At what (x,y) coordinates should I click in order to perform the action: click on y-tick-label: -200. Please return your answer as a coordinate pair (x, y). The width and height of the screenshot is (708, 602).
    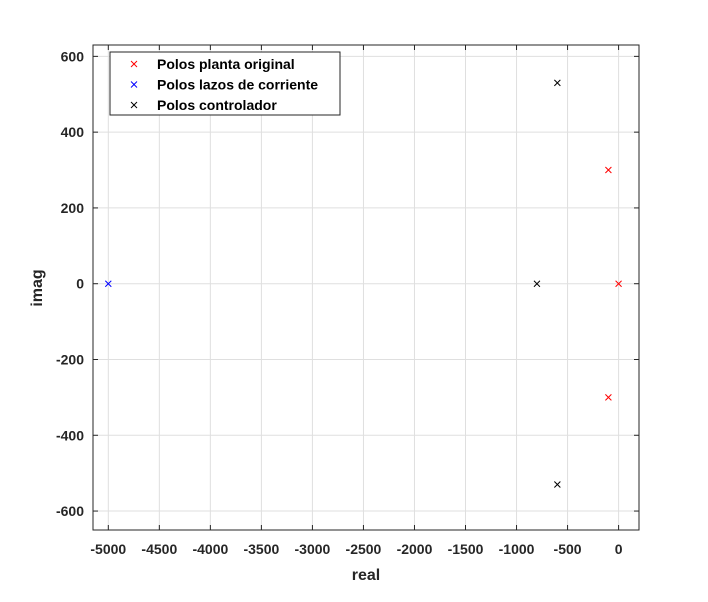
    Looking at the image, I should click on (70, 359).